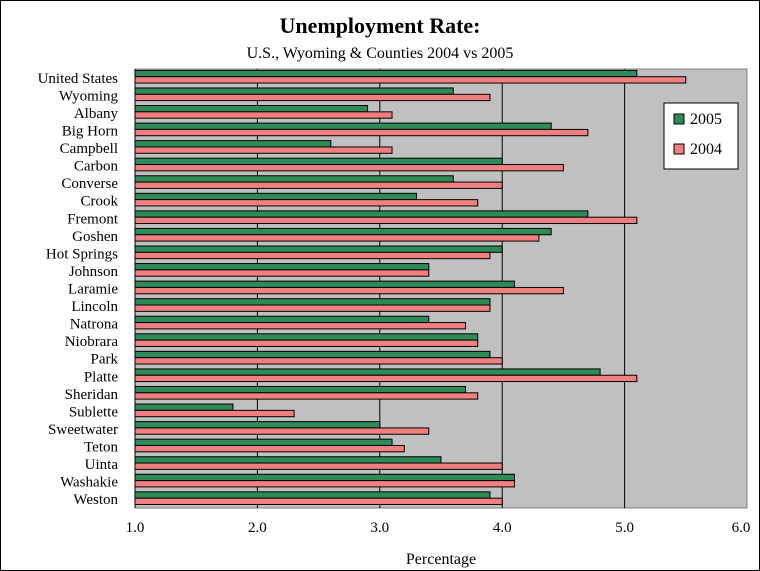  I want to click on bar-2004-washakie, so click(324, 484).